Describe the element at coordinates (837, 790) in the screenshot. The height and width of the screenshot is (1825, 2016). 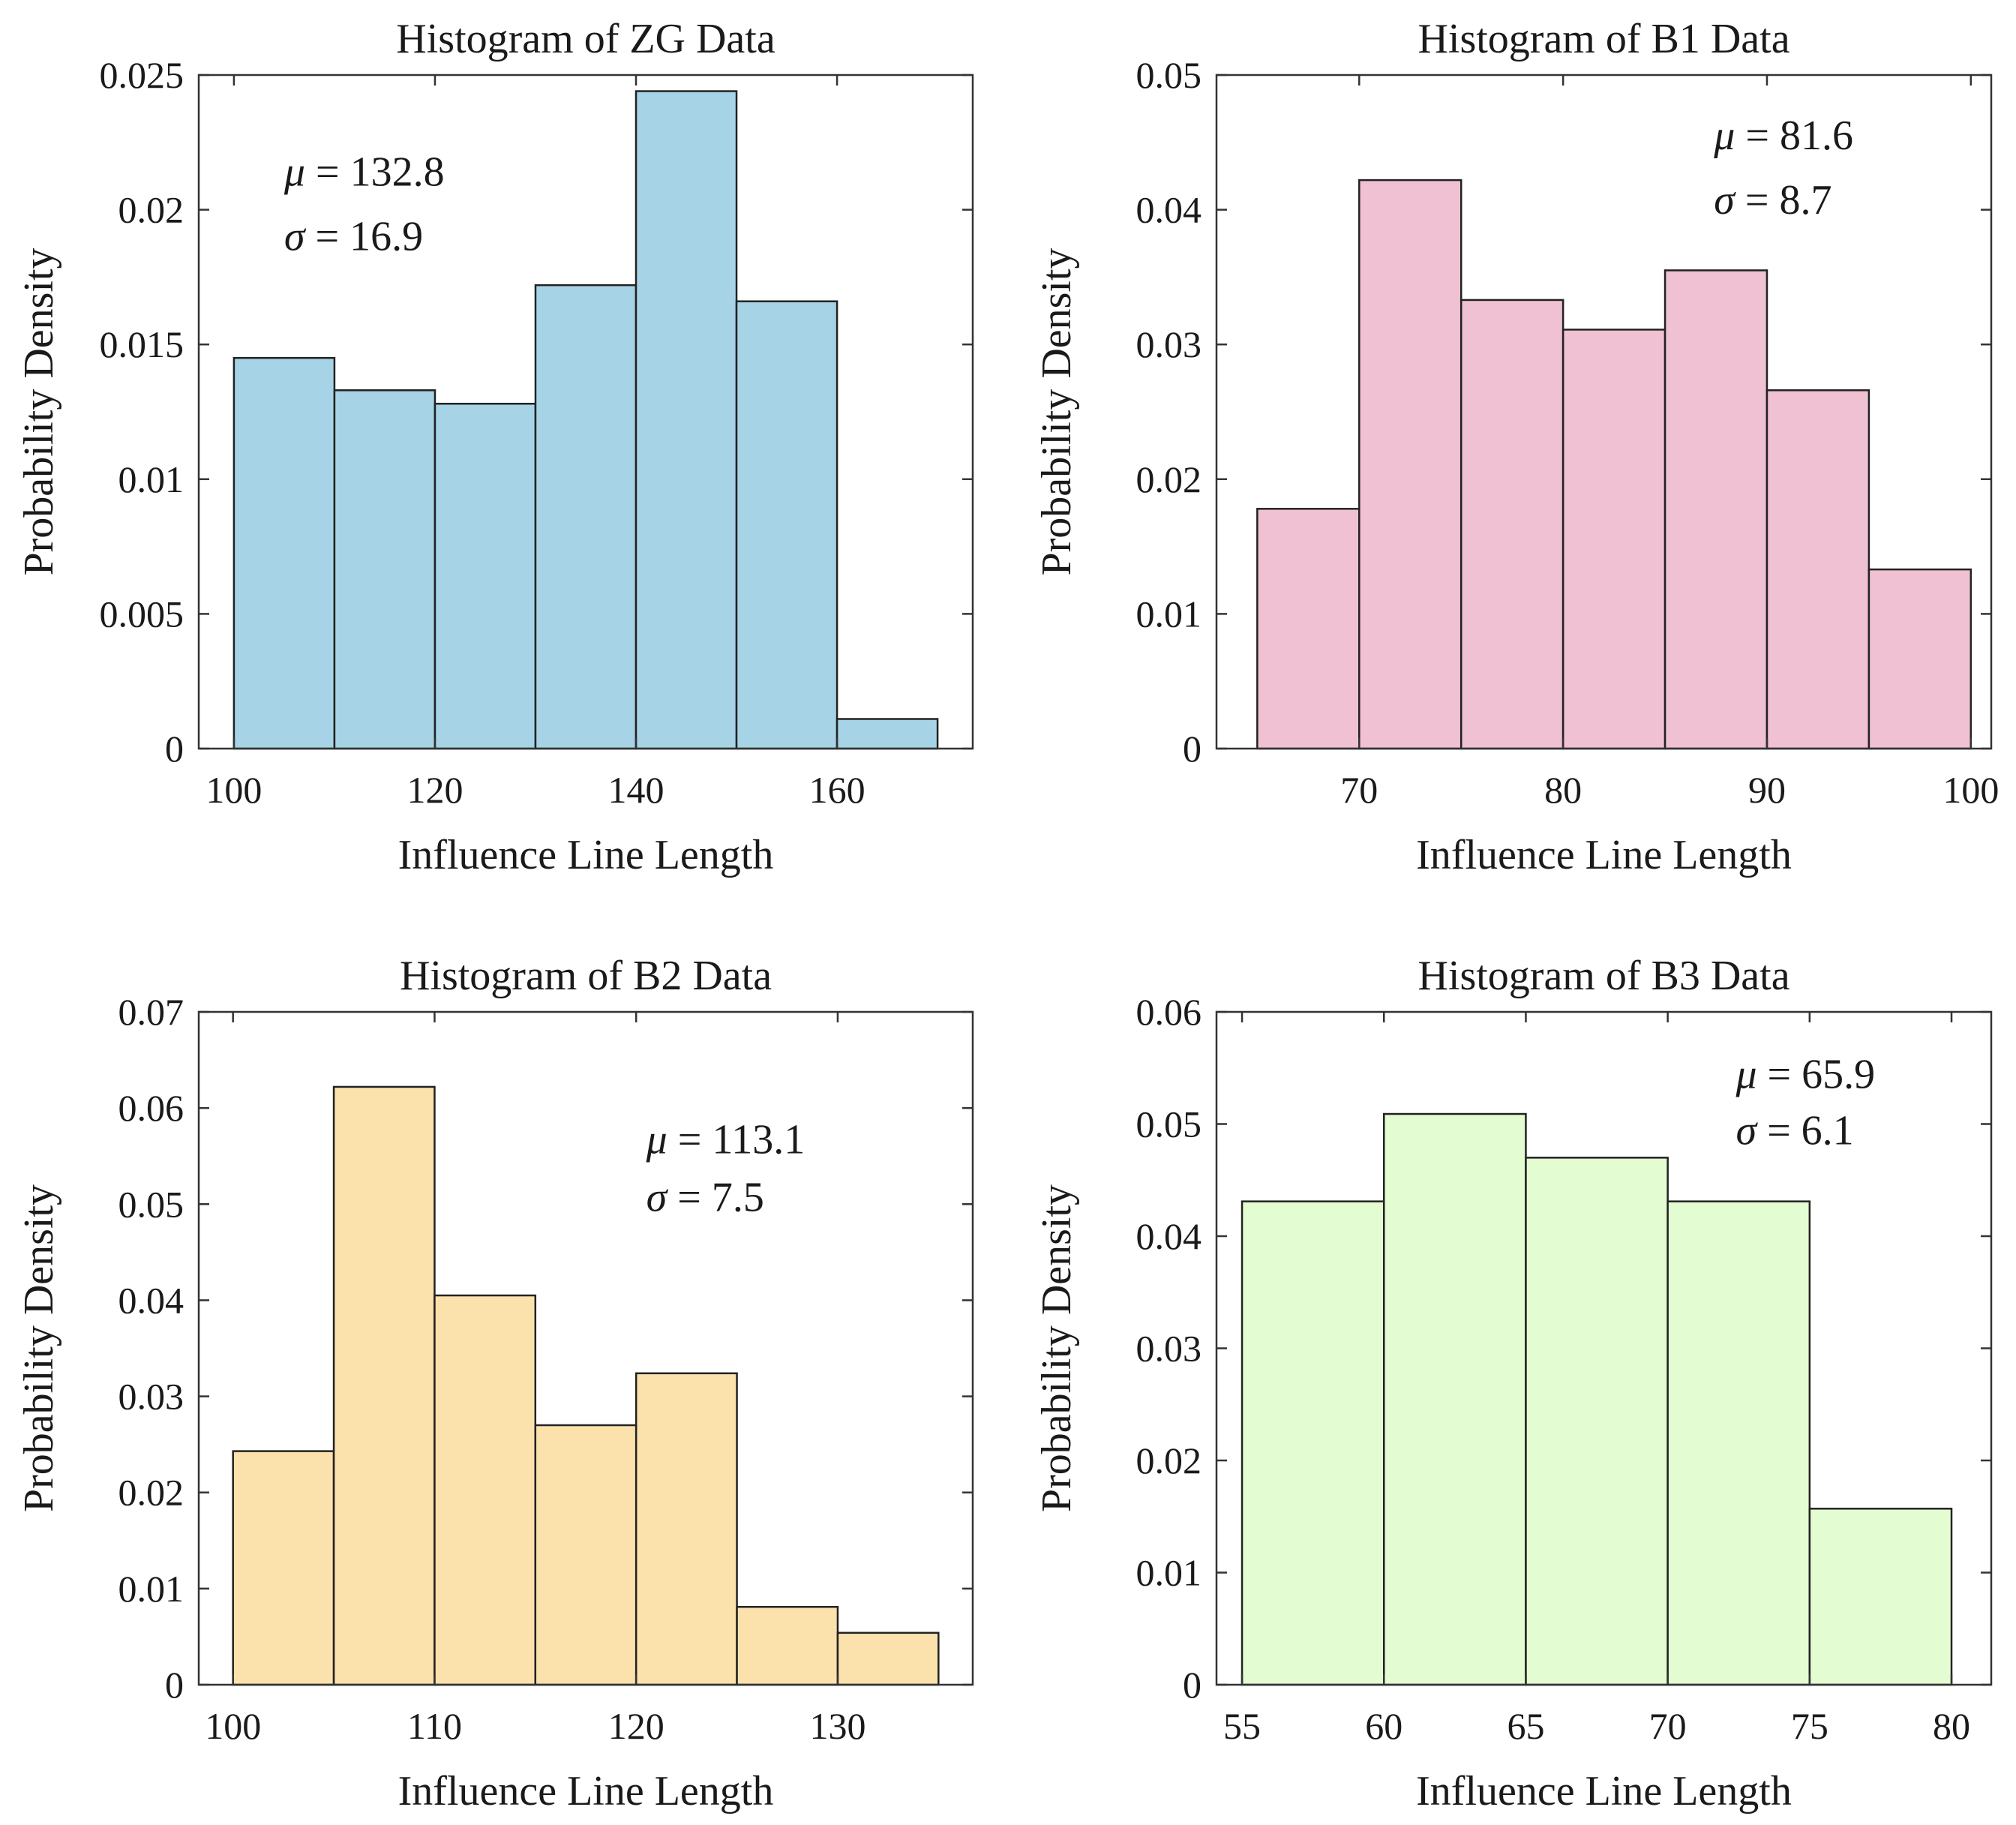
I see `x-tick-label: 160` at that location.